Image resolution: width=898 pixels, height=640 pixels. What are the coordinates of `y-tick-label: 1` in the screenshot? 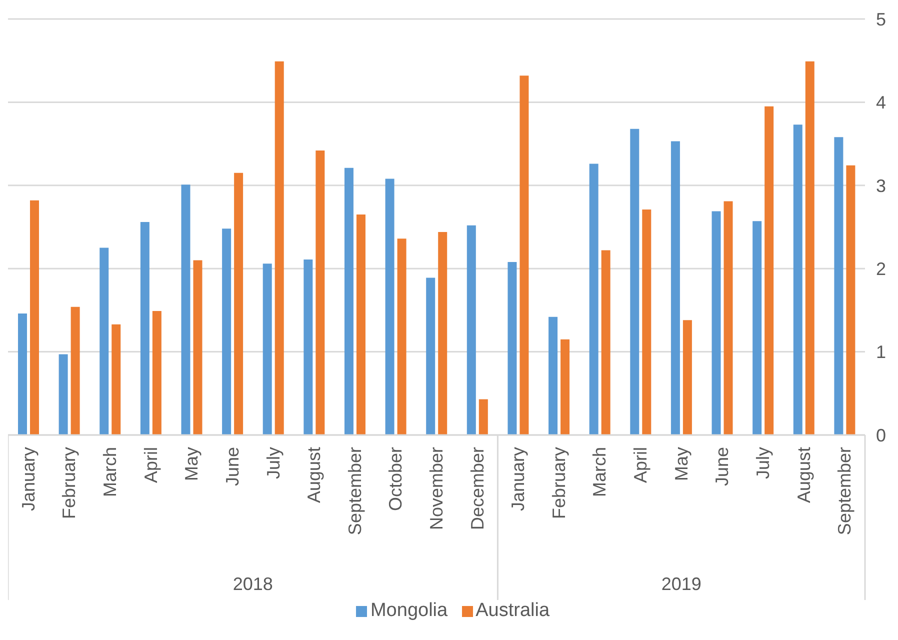 It's located at (881, 352).